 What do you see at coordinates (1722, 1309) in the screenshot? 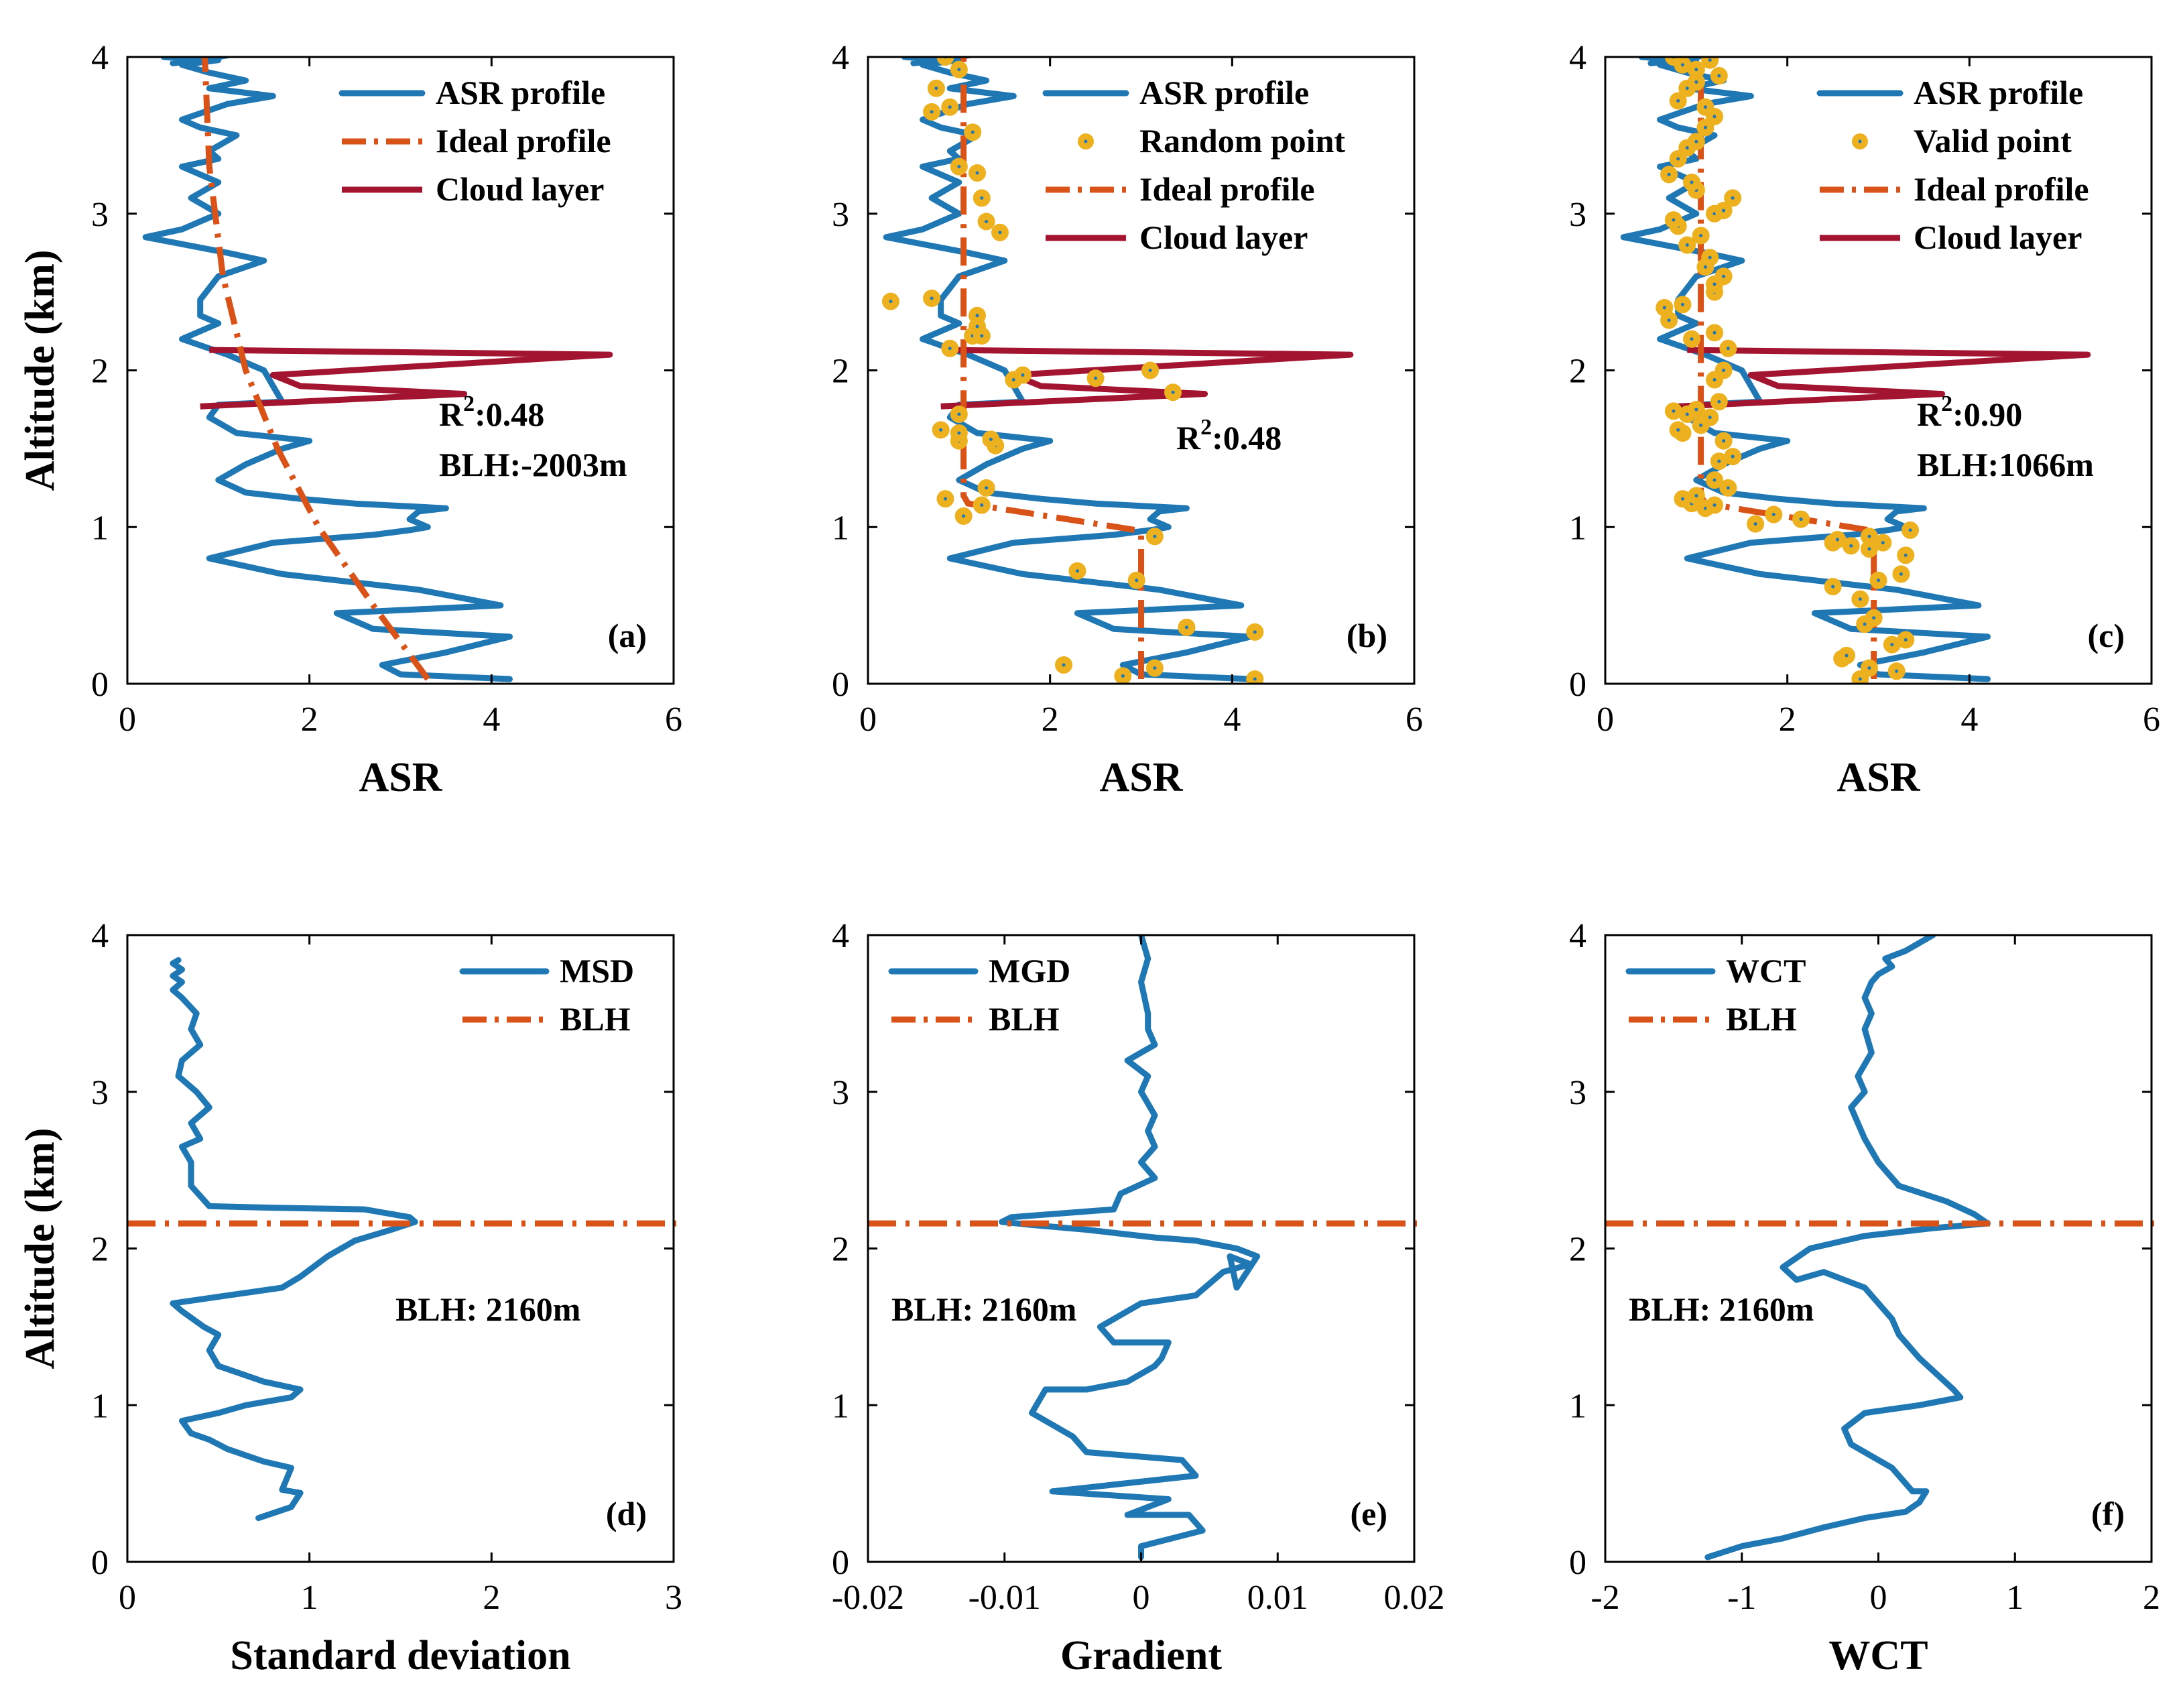
I see `blh-annotation: BLH: 2160m` at bounding box center [1722, 1309].